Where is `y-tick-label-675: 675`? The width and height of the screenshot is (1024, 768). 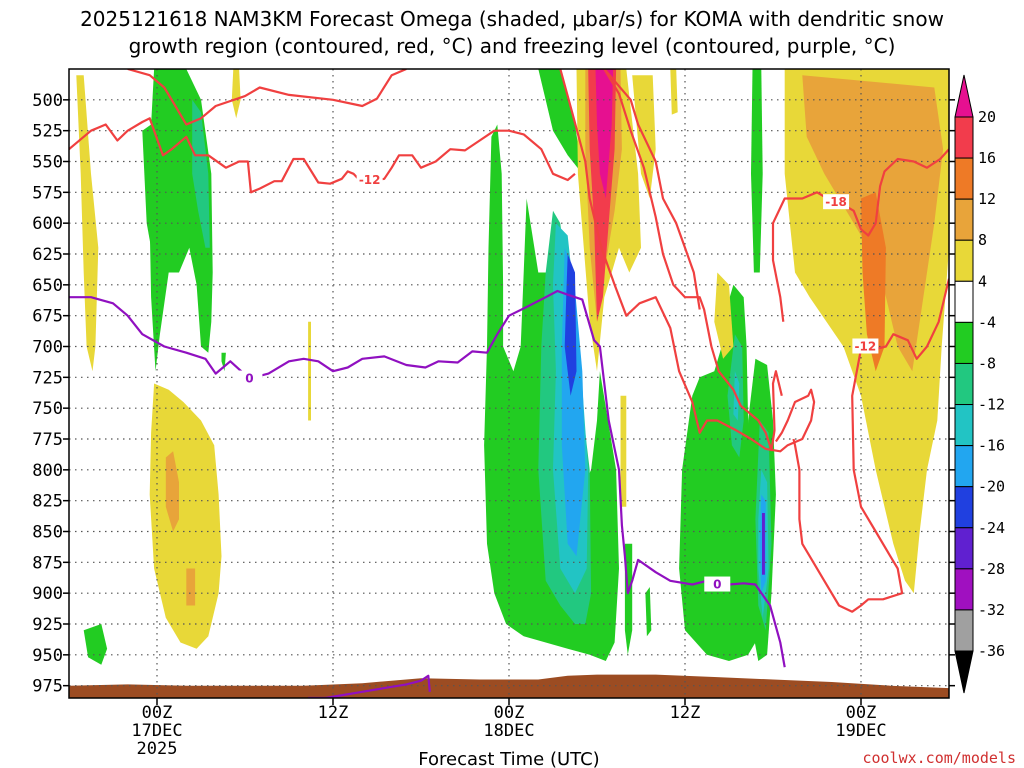 y-tick-label-675: 675 is located at coordinates (47, 317).